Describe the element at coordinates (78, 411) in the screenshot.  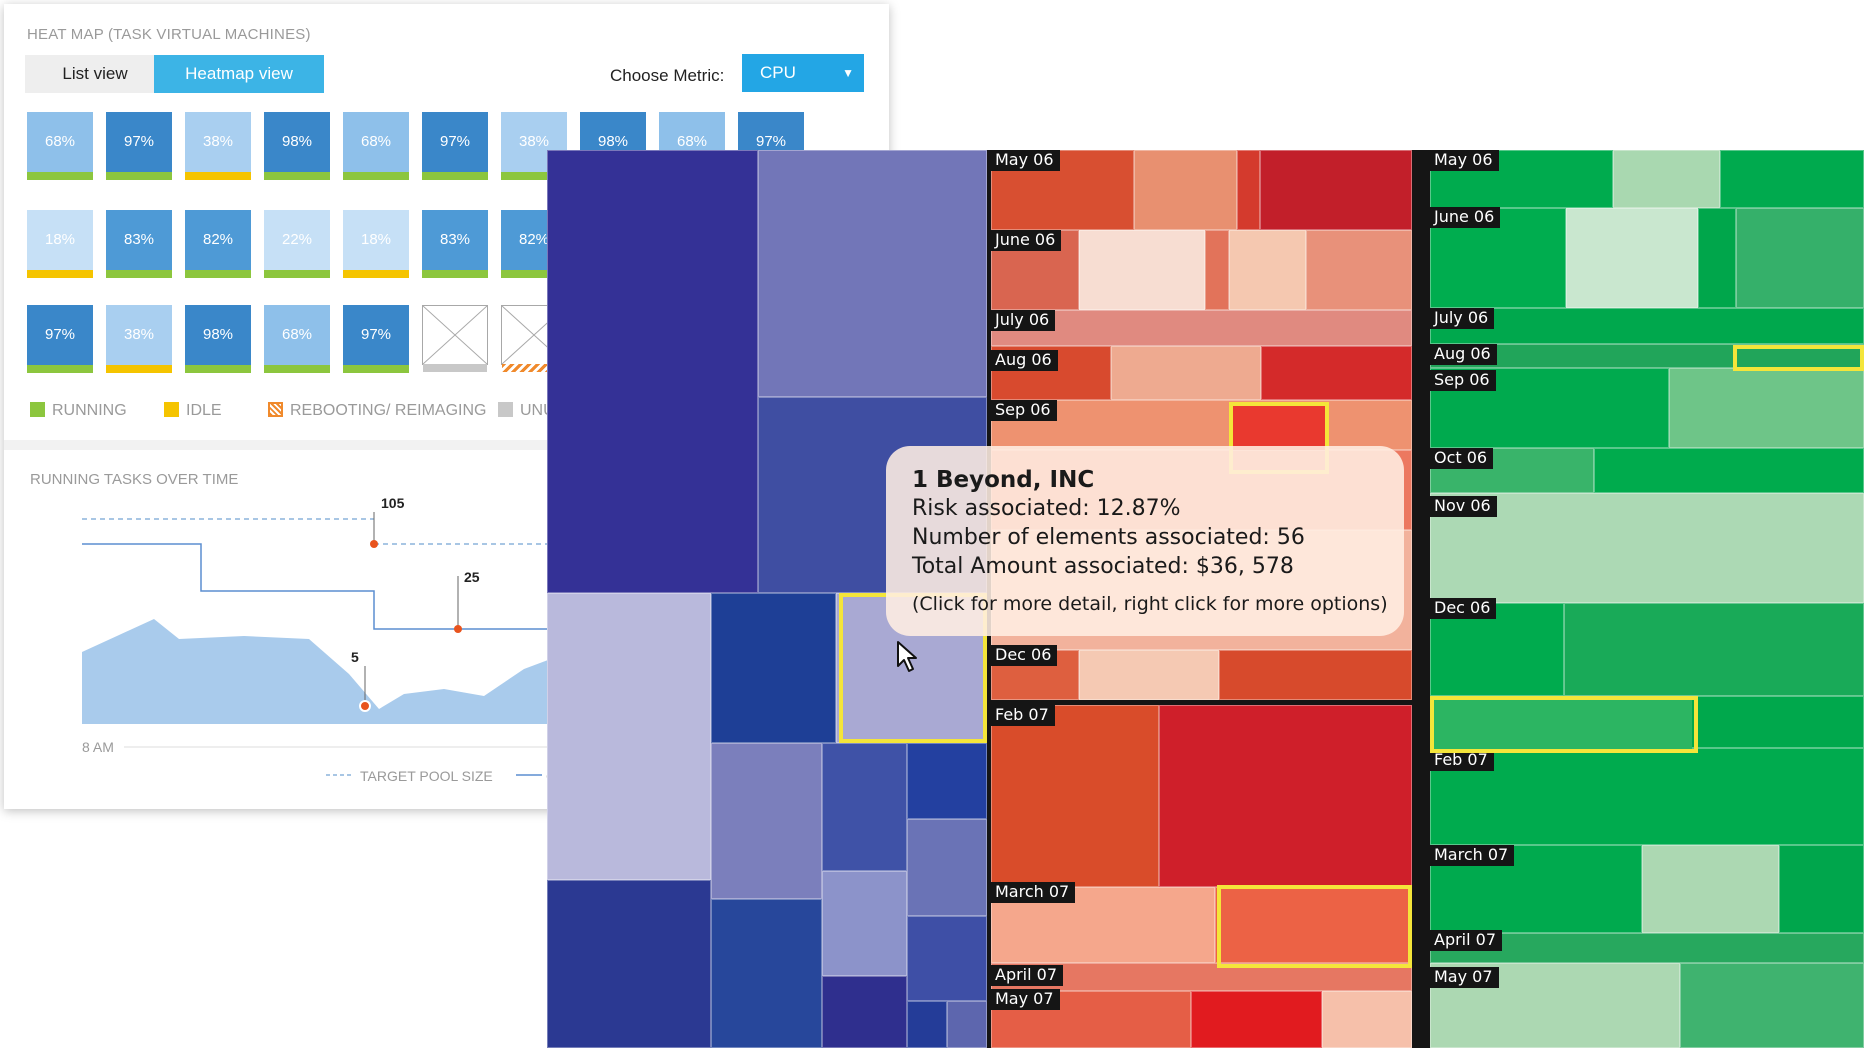
I see `legend-running: RUNNING` at that location.